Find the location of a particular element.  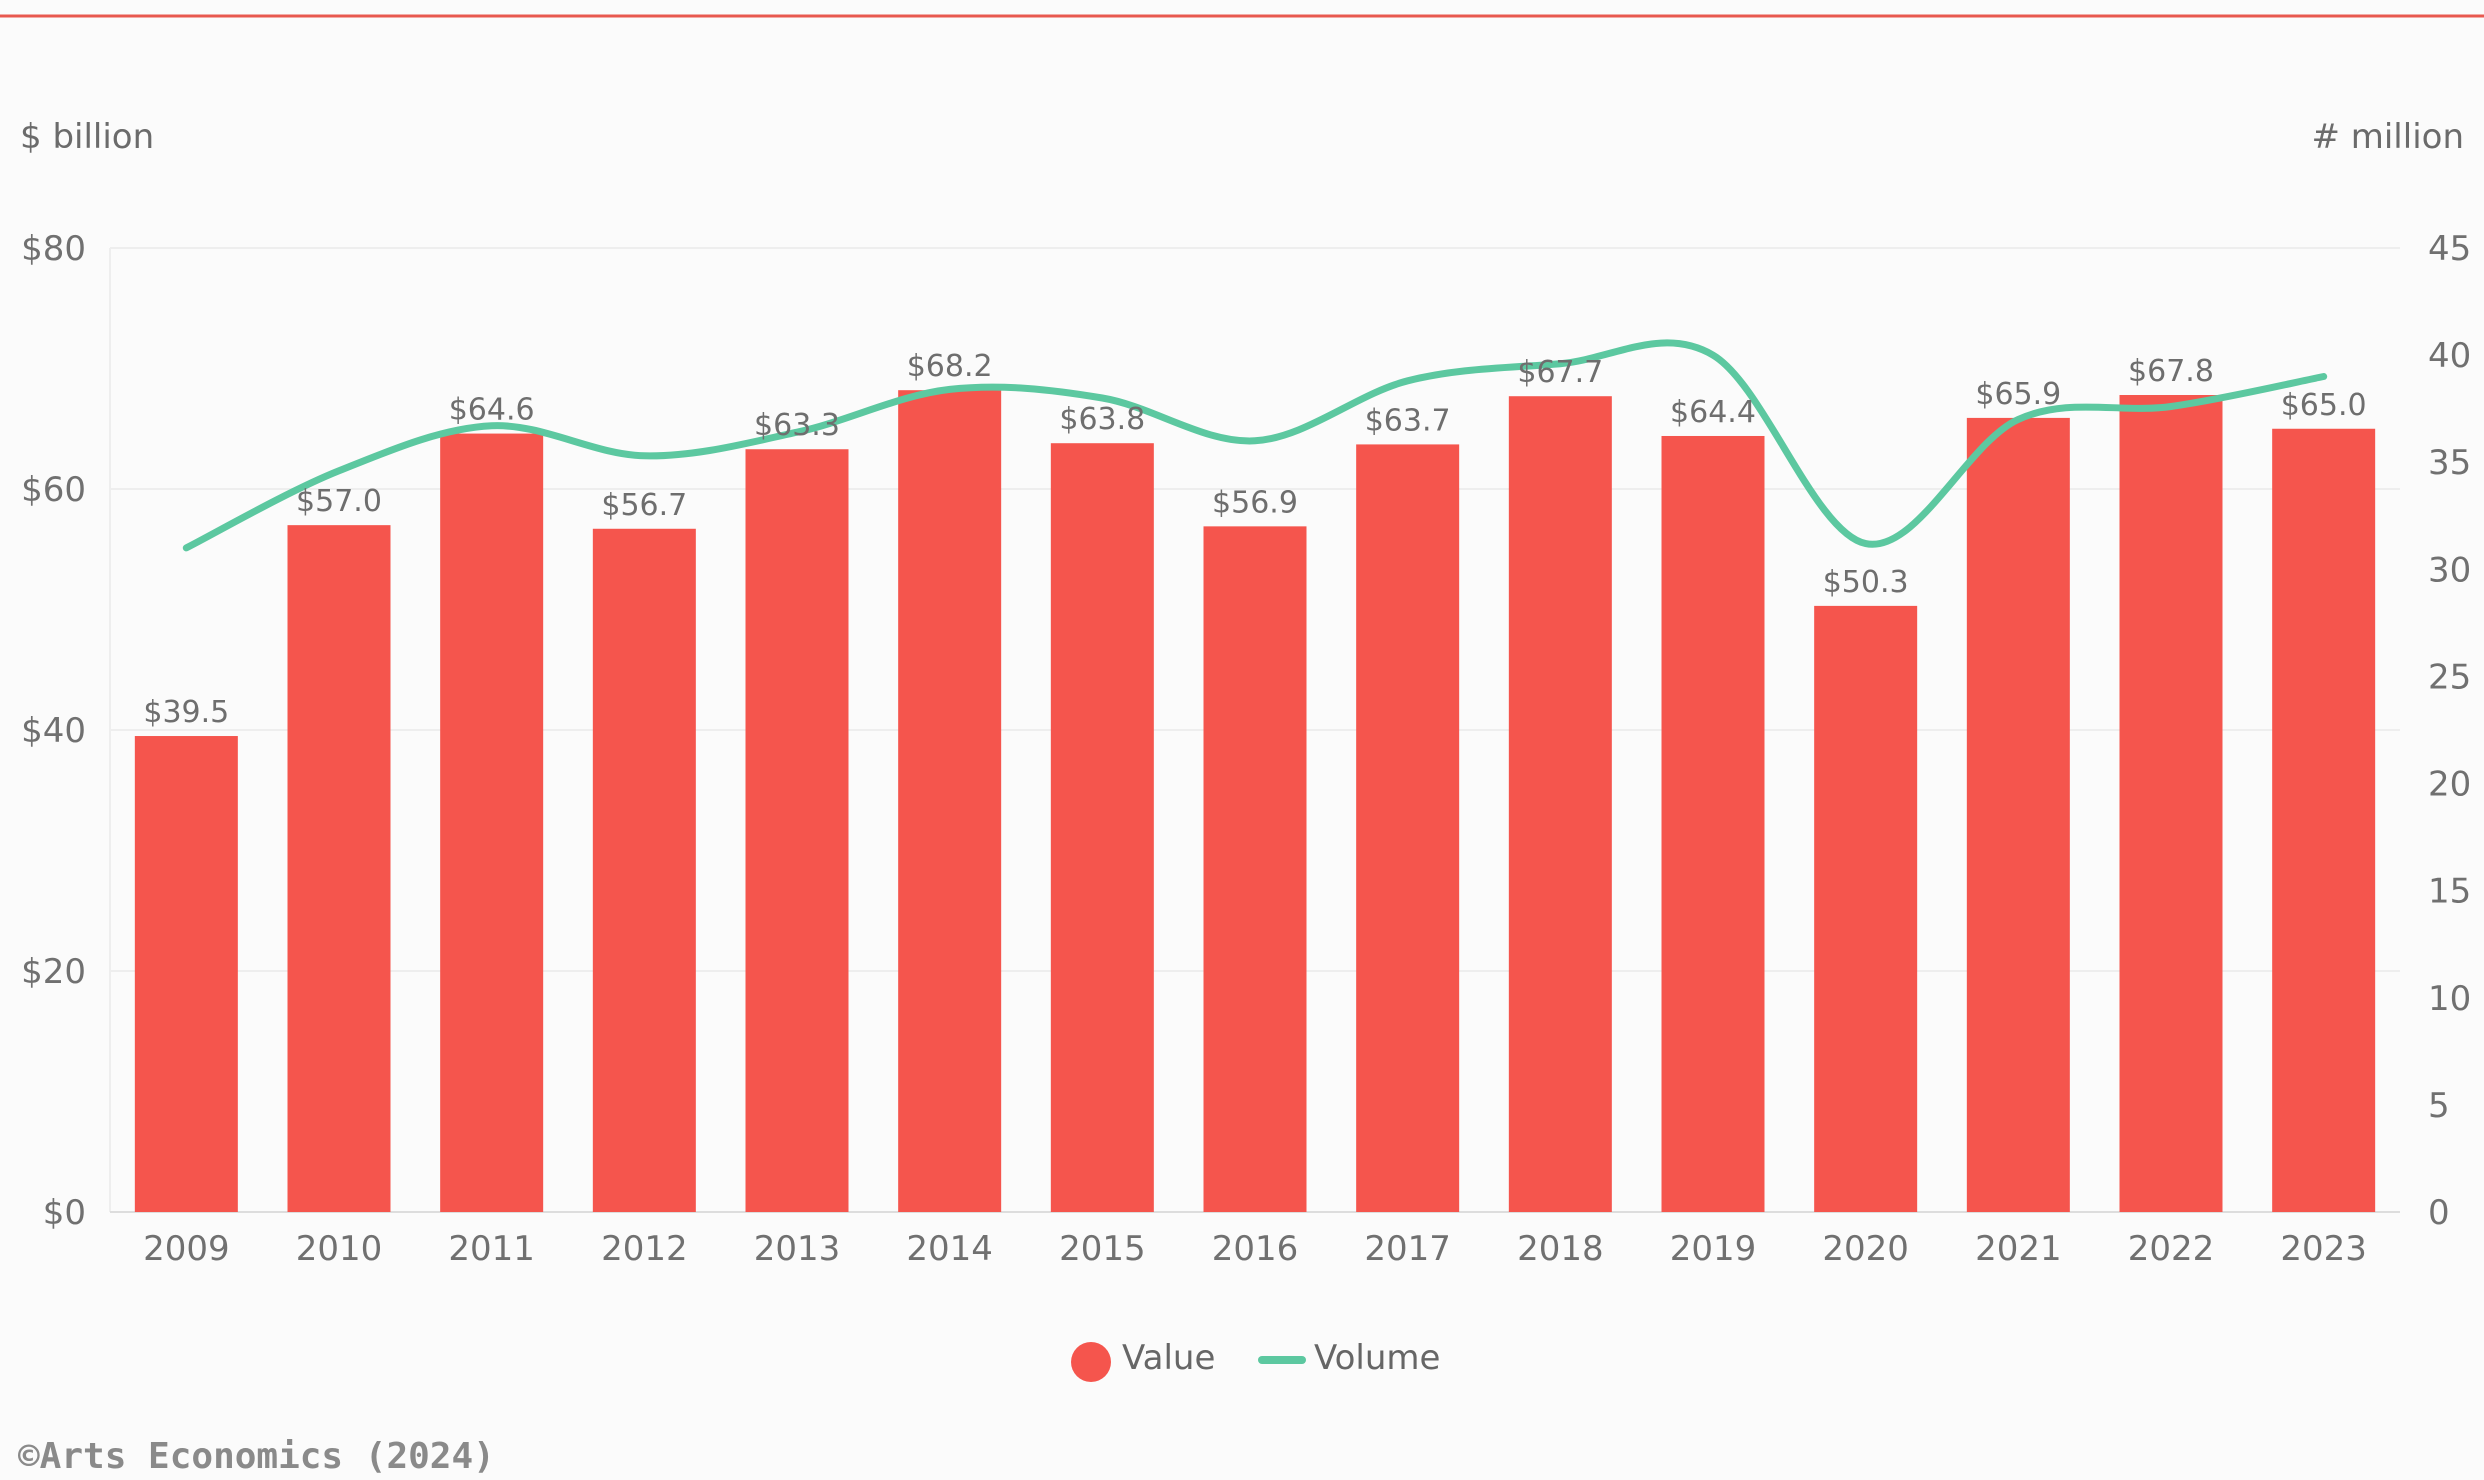

volume-line is located at coordinates (1255, 445).